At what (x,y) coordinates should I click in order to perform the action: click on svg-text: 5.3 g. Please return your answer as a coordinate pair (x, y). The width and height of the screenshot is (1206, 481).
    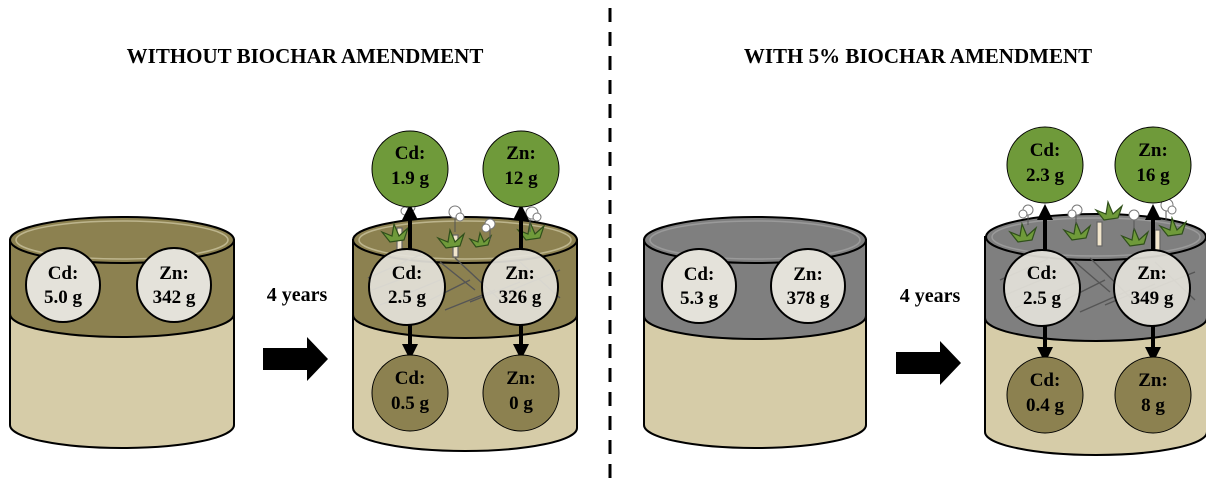
    Looking at the image, I should click on (699, 298).